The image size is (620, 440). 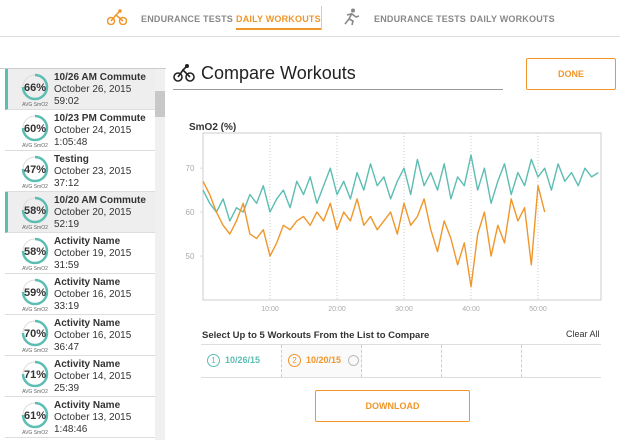 What do you see at coordinates (337, 309) in the screenshot?
I see `x-tick-label: 20:00` at bounding box center [337, 309].